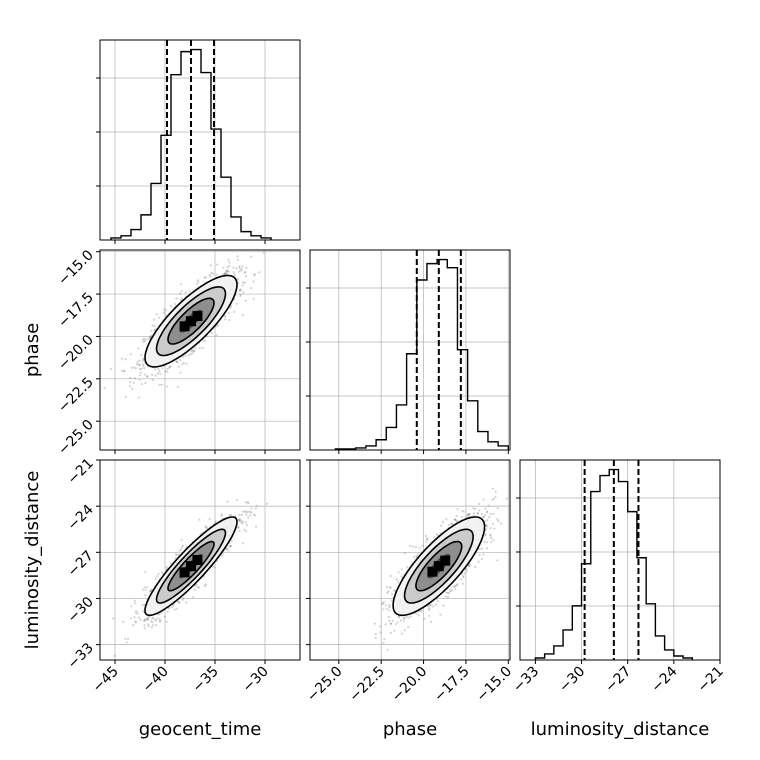 This screenshot has width=760, height=760. What do you see at coordinates (325, 685) in the screenshot?
I see `x-tick-label: −25.0` at bounding box center [325, 685].